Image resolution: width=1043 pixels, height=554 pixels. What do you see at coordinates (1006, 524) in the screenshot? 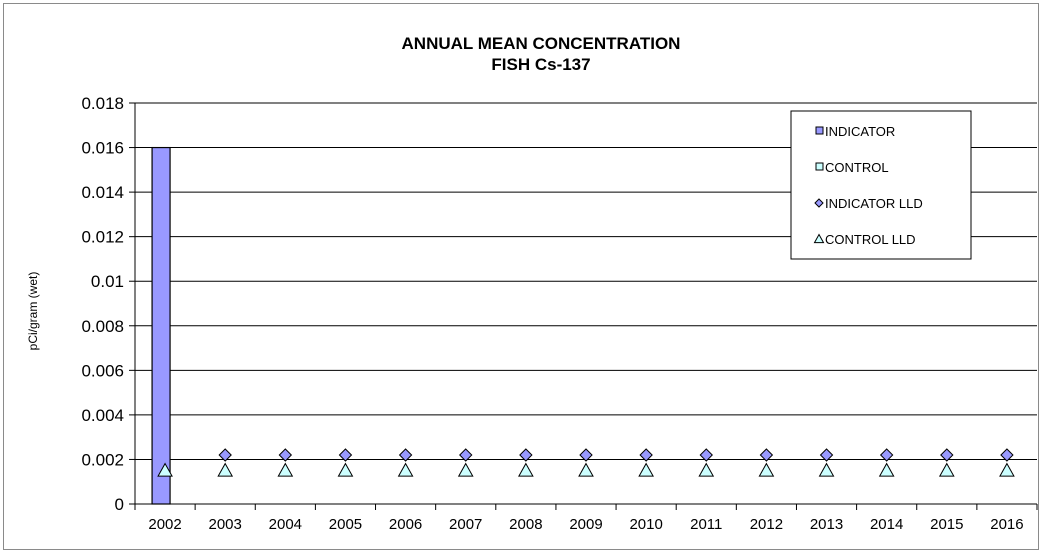
I see `x-tick-label: 2016` at bounding box center [1006, 524].